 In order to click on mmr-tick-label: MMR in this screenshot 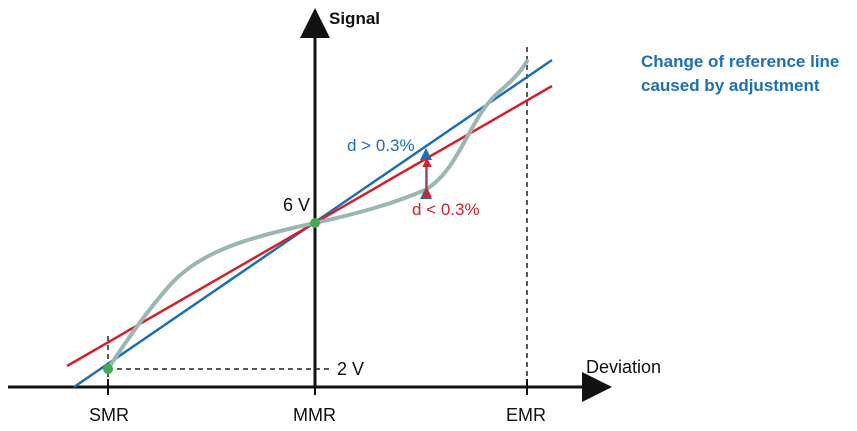, I will do `click(314, 415)`.